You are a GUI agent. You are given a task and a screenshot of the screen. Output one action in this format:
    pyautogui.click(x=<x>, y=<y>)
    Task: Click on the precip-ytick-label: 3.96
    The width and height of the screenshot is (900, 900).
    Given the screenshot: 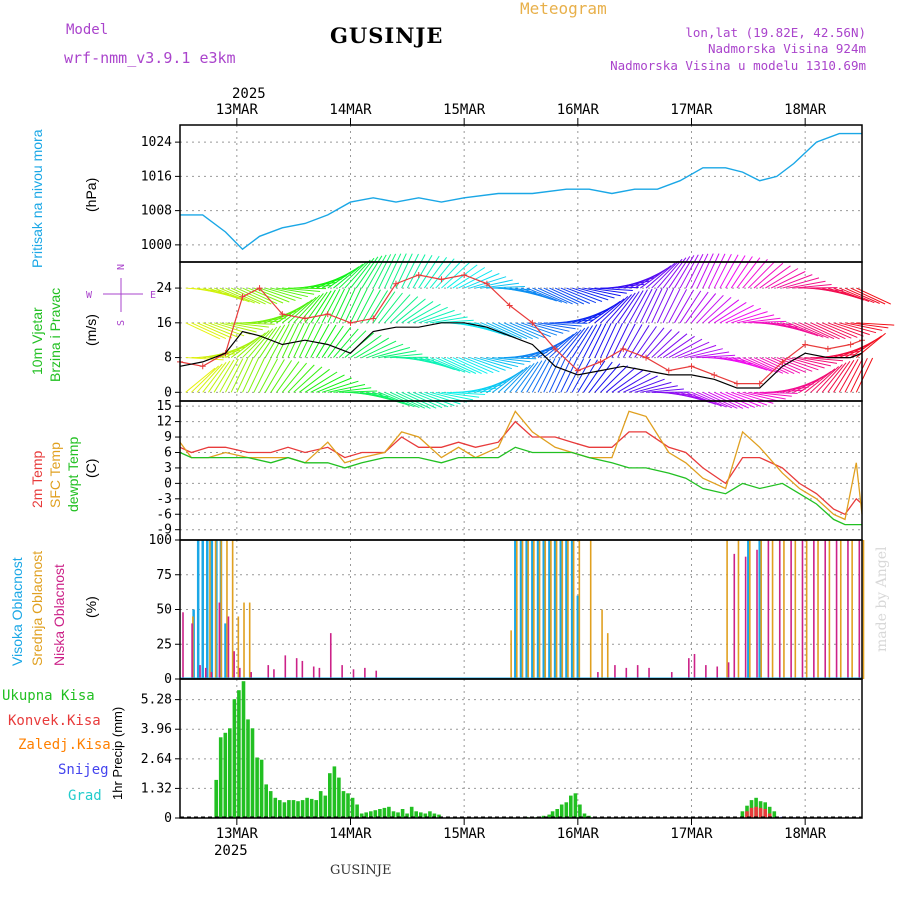 What is the action you would take?
    pyautogui.click(x=156, y=729)
    